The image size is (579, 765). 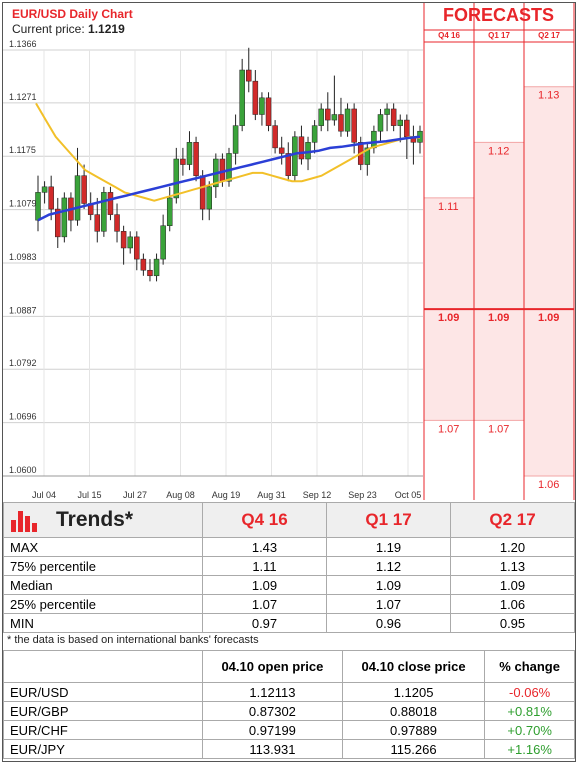 I want to click on bar-chart-icon, so click(x=24, y=522).